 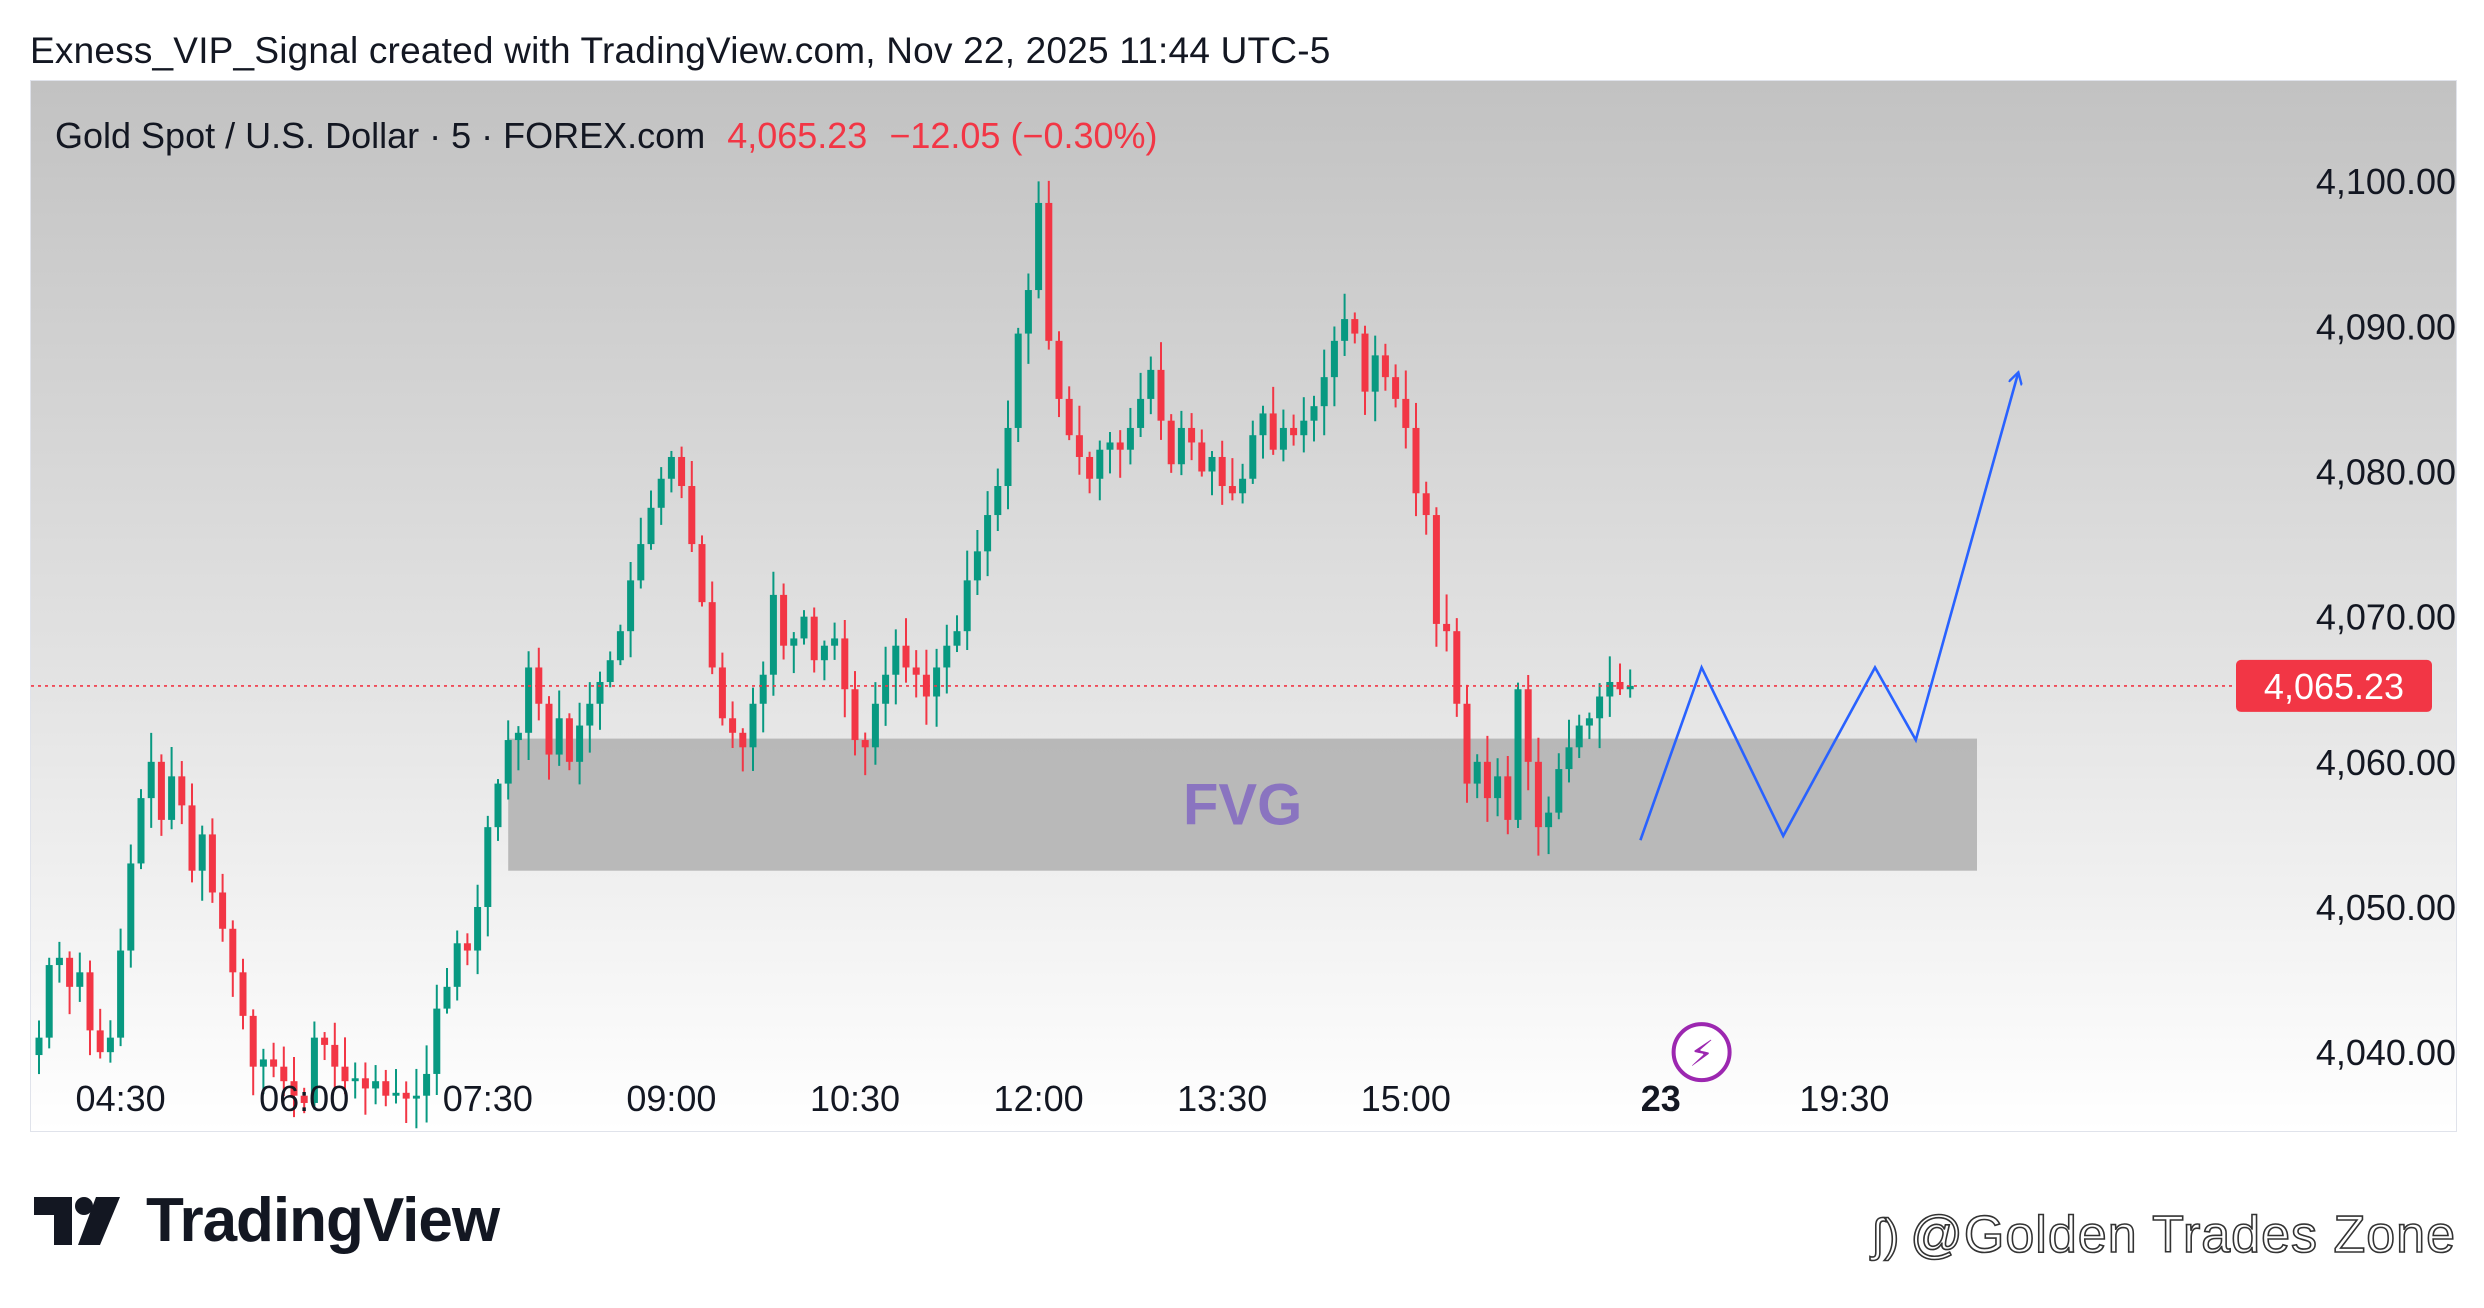 I want to click on tradingview-logo: TradingView, so click(x=267, y=1220).